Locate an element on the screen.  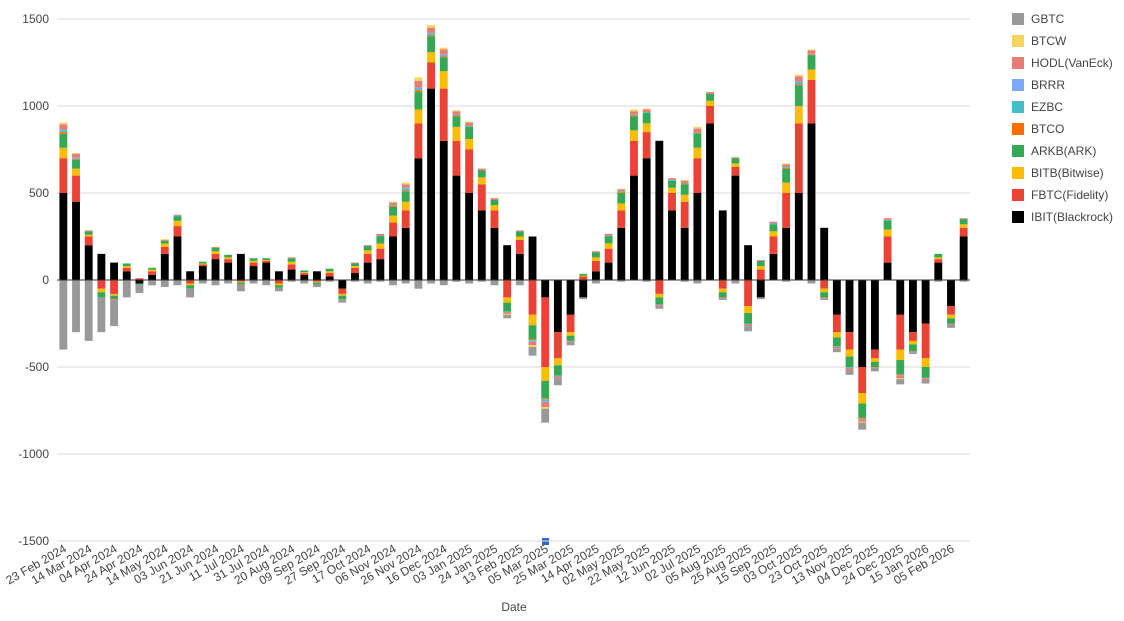
legend-label: FBTC(Fidelity) is located at coordinates (1069, 195).